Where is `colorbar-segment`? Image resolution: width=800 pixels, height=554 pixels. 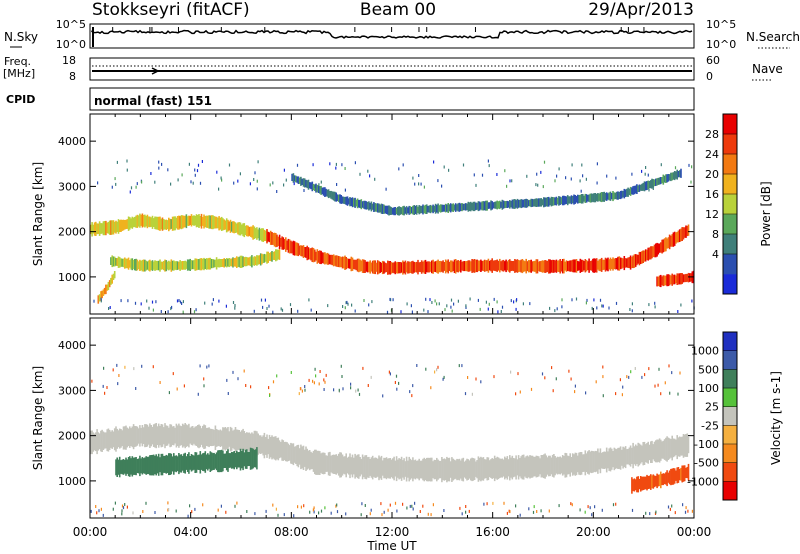 colorbar-segment is located at coordinates (730, 224).